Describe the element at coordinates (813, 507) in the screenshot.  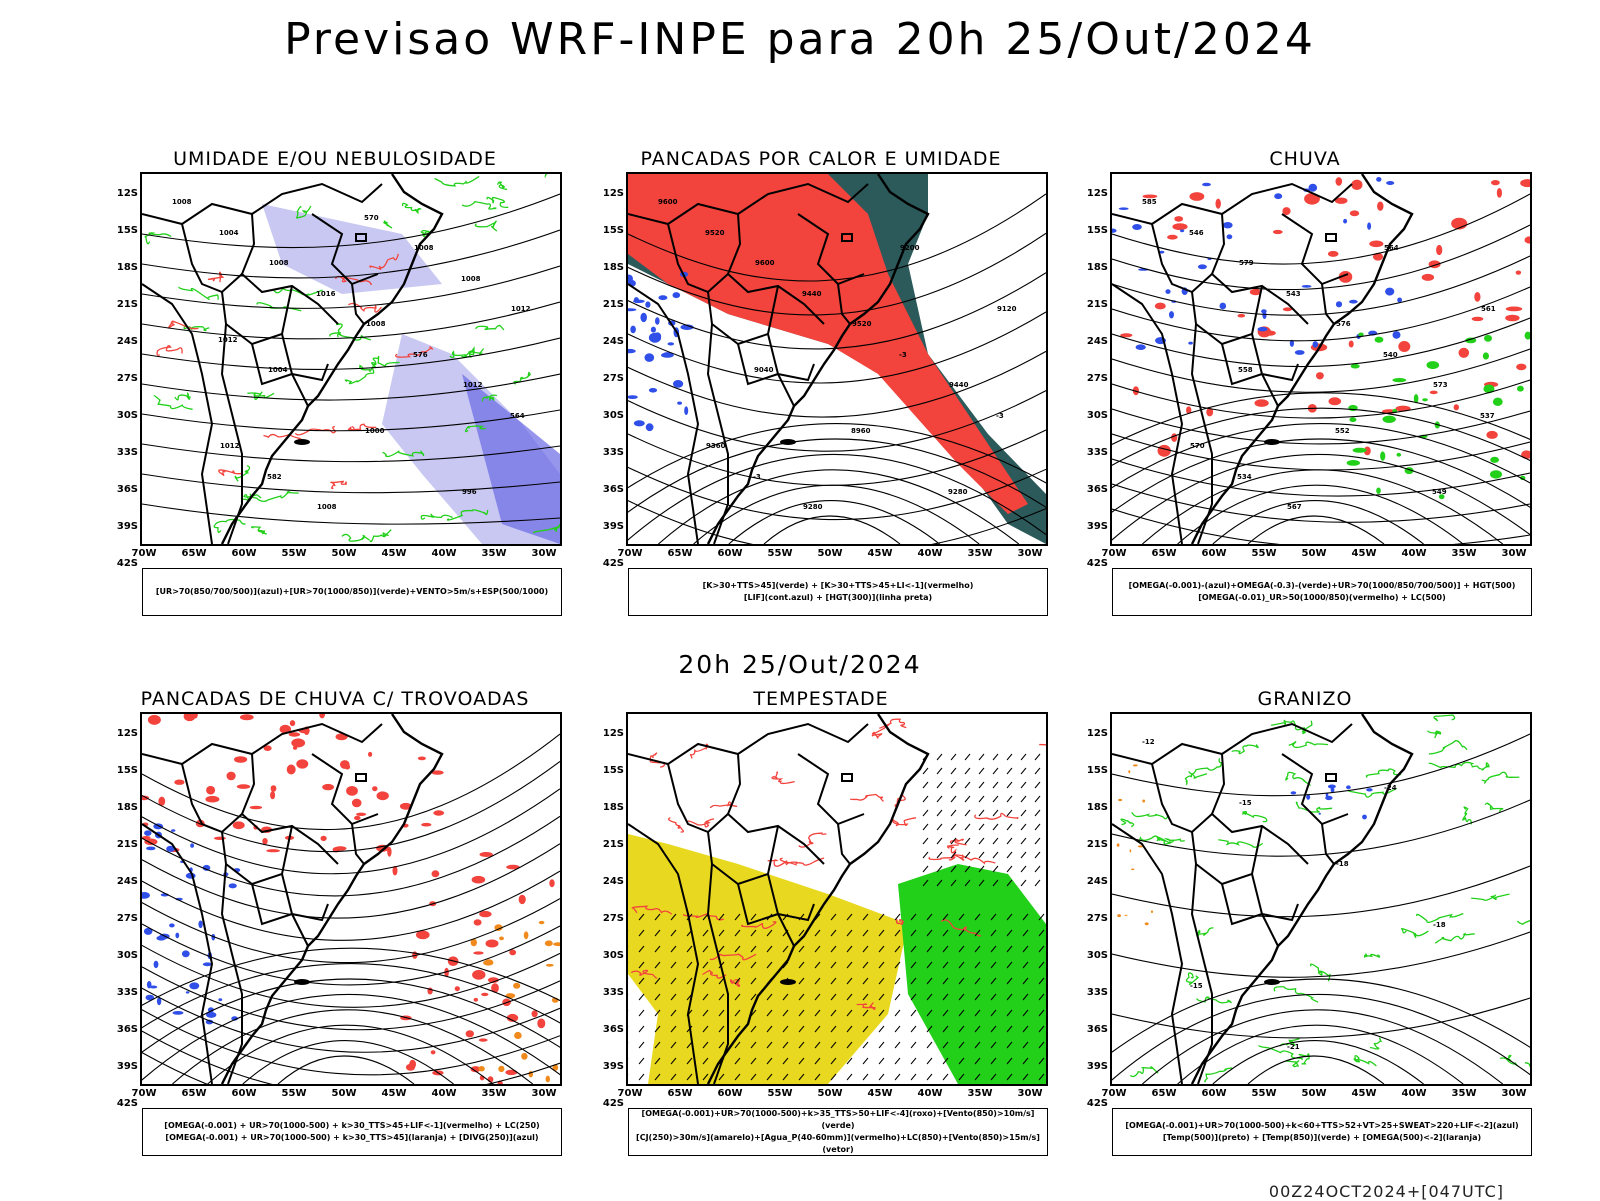
I see `contour-label: 9280` at that location.